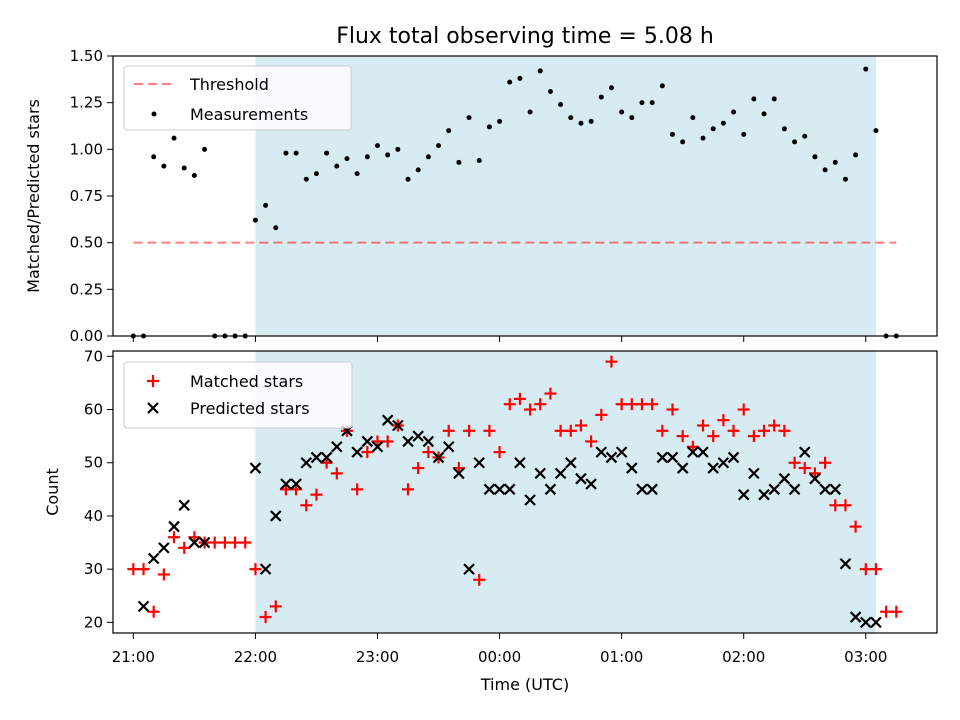 The image size is (960, 720). Describe the element at coordinates (91, 196) in the screenshot. I see `top-y-ticks: 0.00 0.25 0.50 0.75 1.00 1.25 1.50` at that location.